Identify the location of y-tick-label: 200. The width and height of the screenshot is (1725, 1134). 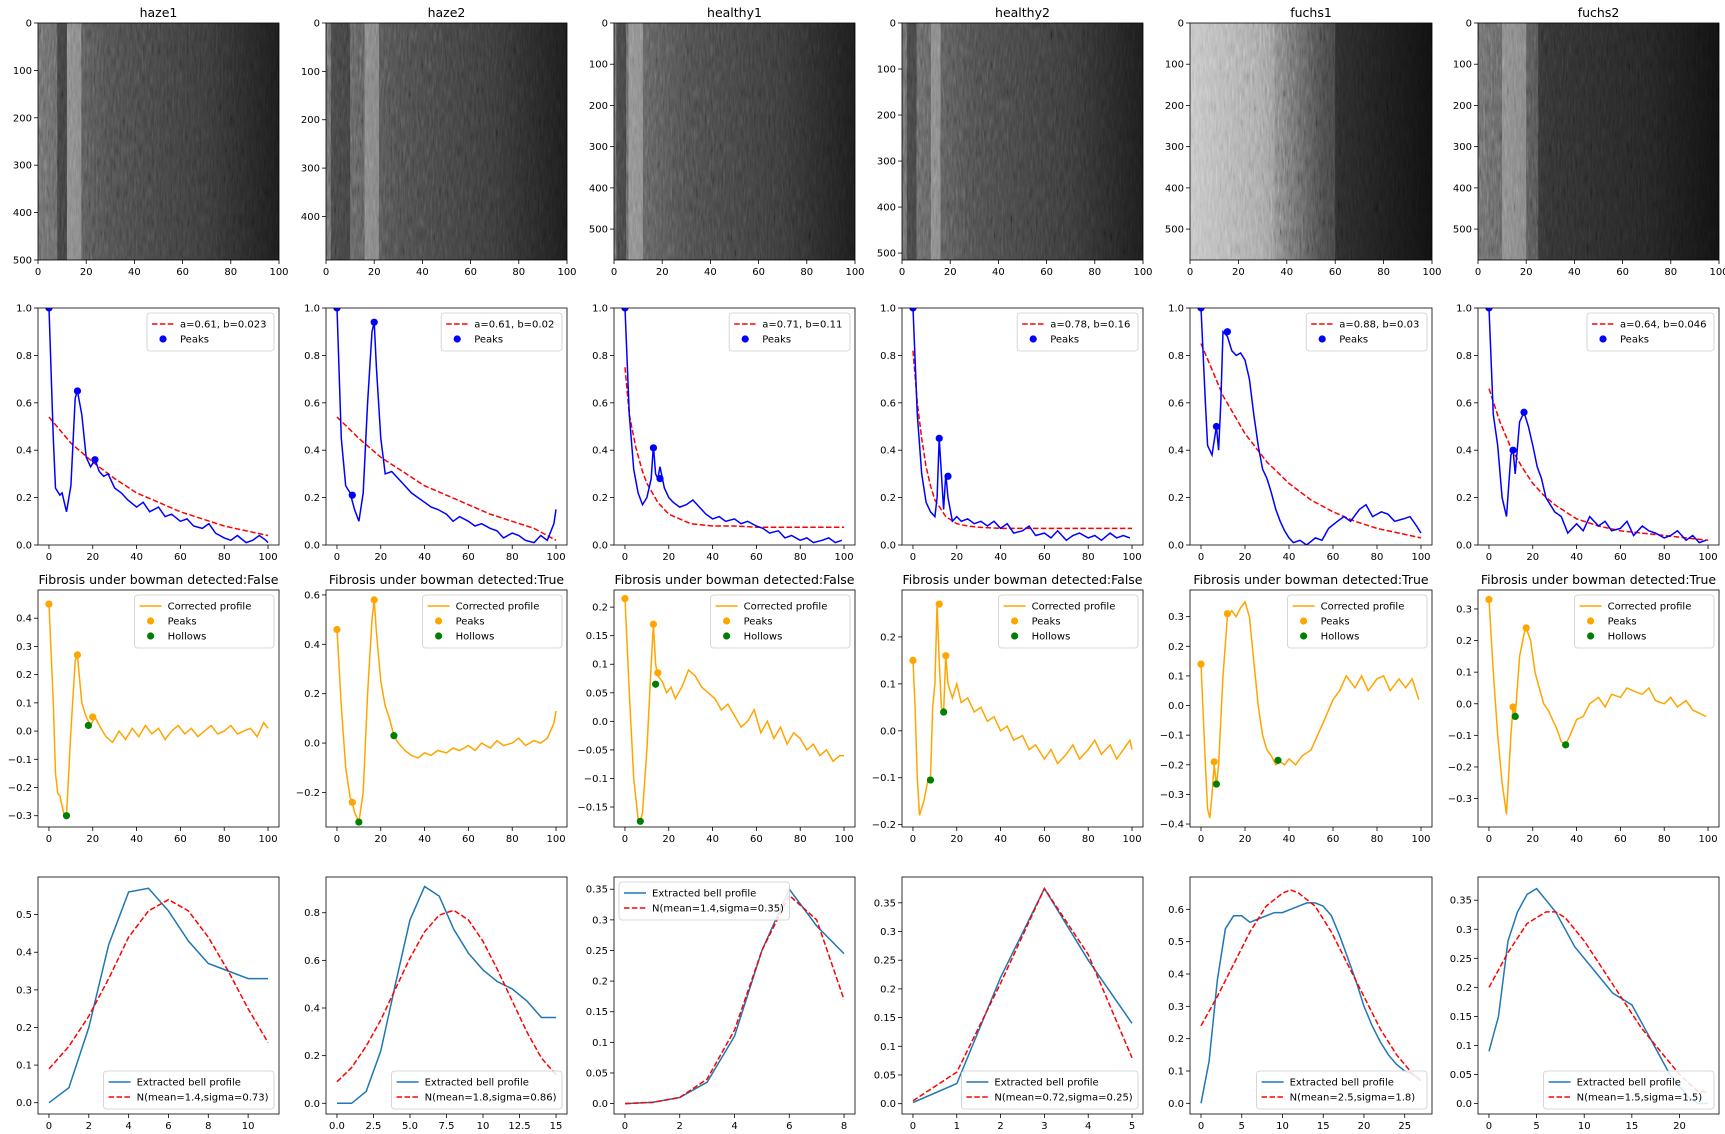
(1174, 106).